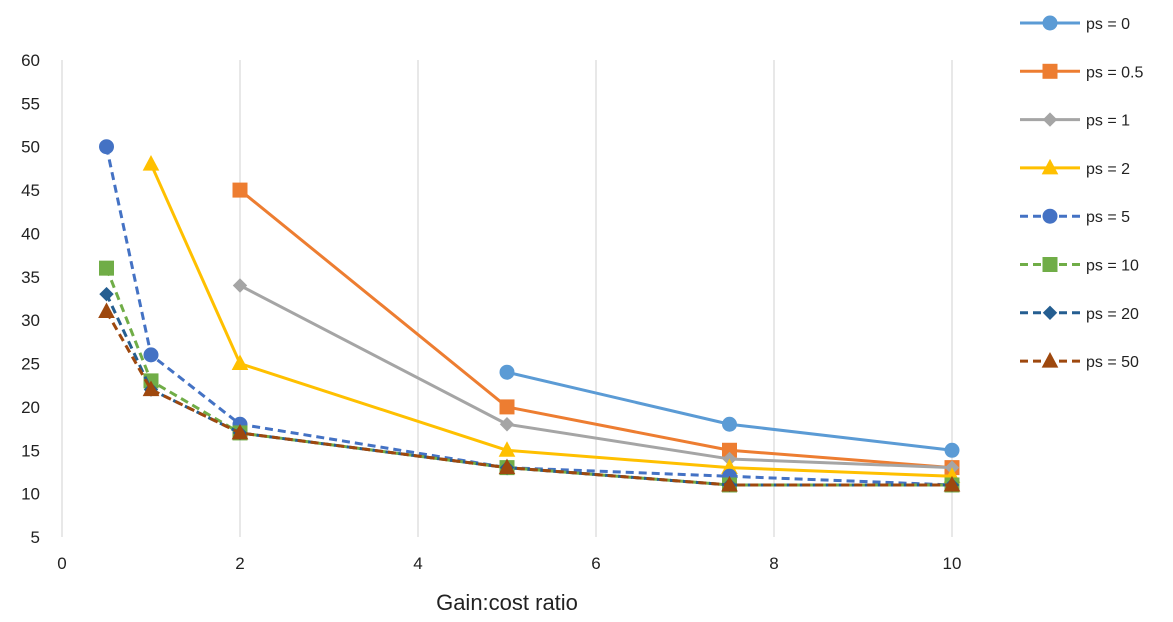 The image size is (1173, 622). I want to click on legend-entry: ps = 50, so click(1079, 361).